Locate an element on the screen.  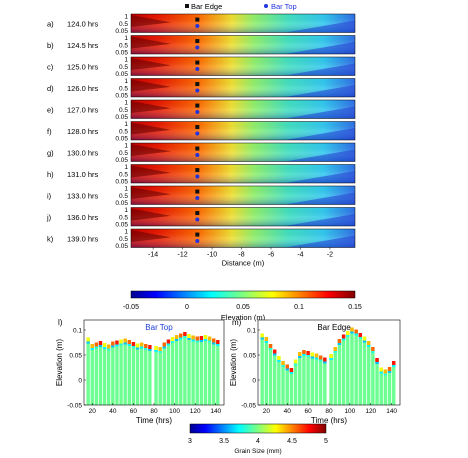
panel-time: 136.0 hrs is located at coordinates (83, 217).